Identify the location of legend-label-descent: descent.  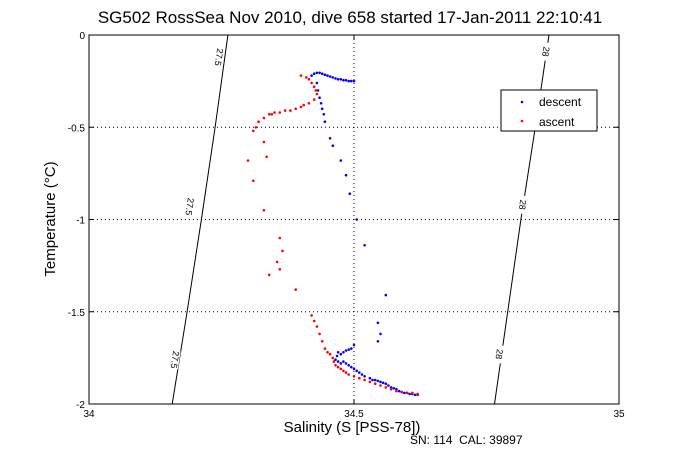
(560, 102).